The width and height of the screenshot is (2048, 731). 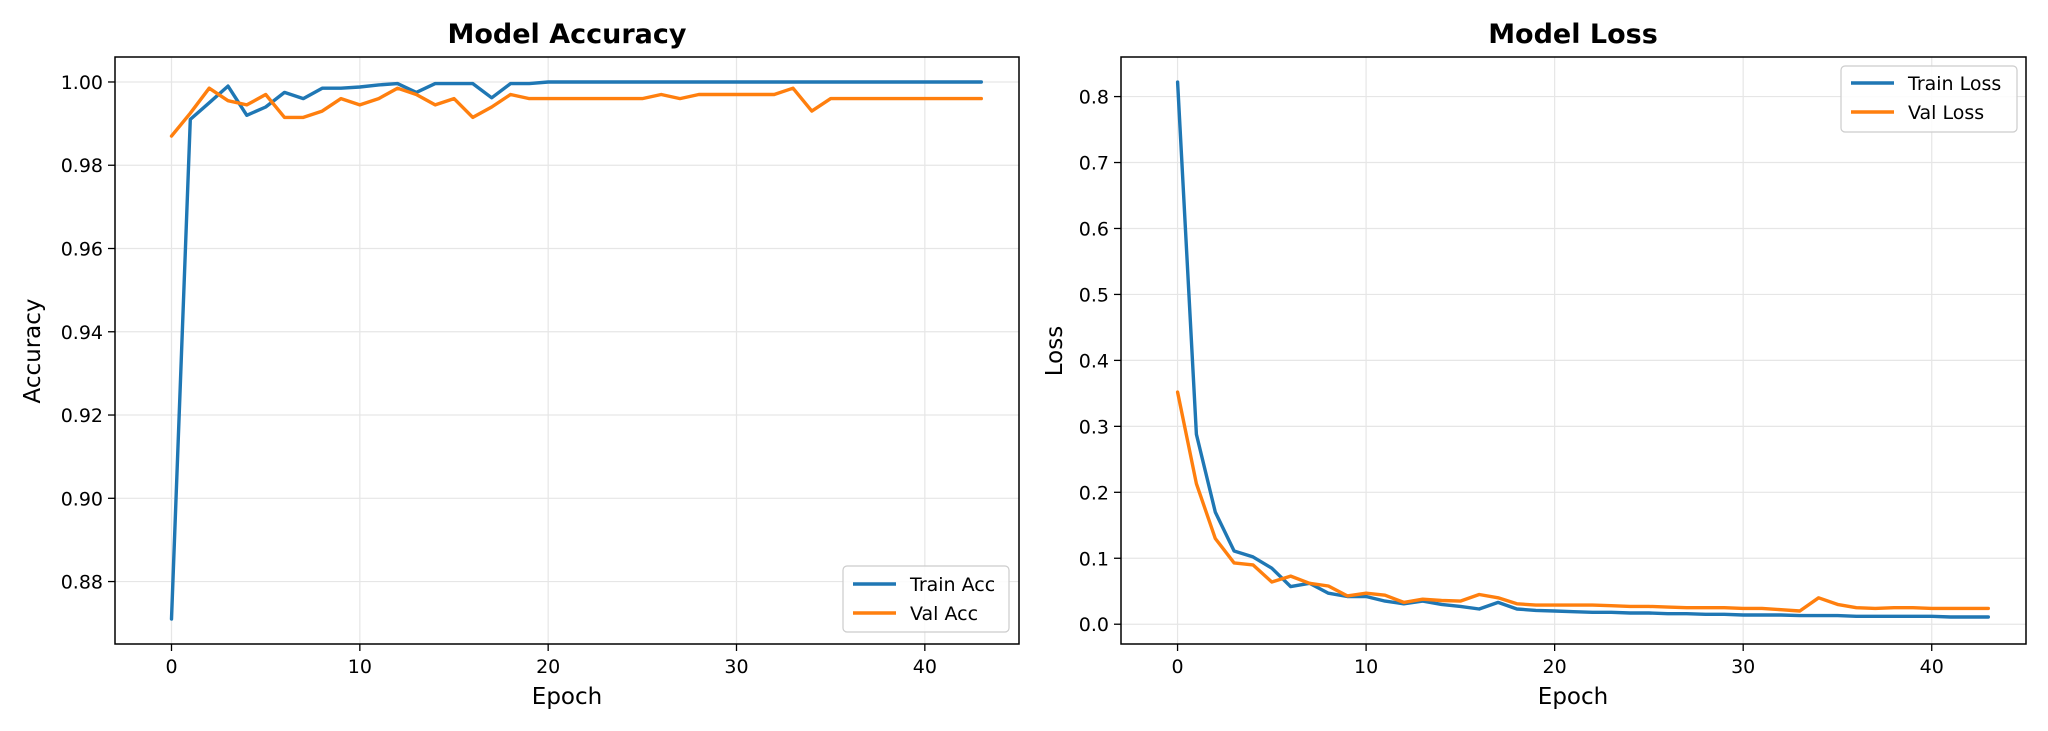 I want to click on legend: Train Loss Val Loss, so click(x=1929, y=99).